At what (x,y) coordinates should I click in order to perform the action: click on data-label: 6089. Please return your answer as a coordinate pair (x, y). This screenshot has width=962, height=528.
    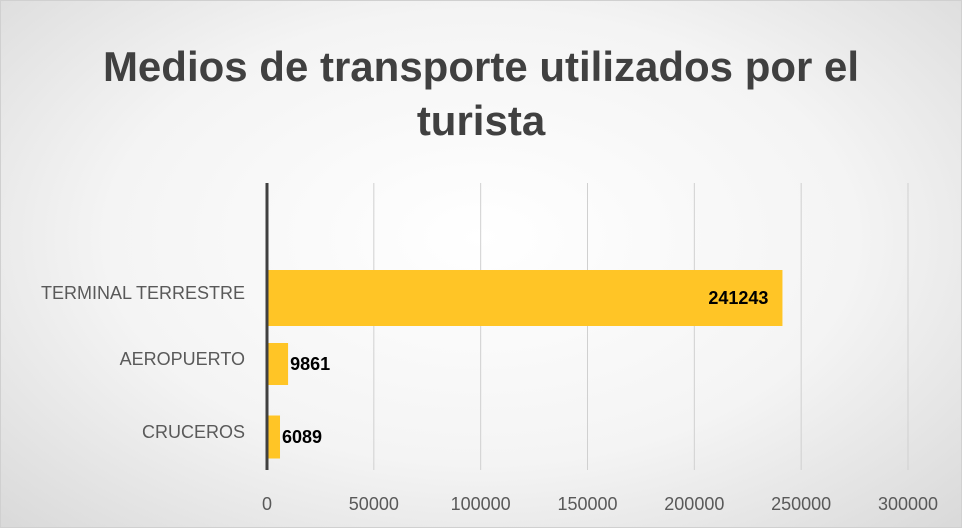
    Looking at the image, I should click on (302, 437).